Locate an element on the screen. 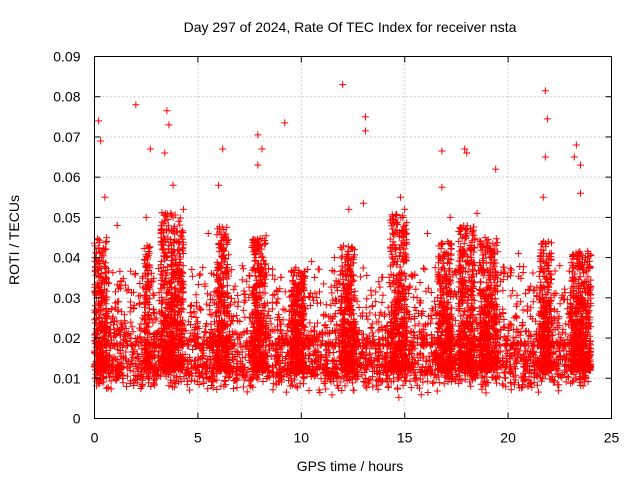  y-tick-label: 0.02 is located at coordinates (66, 338).